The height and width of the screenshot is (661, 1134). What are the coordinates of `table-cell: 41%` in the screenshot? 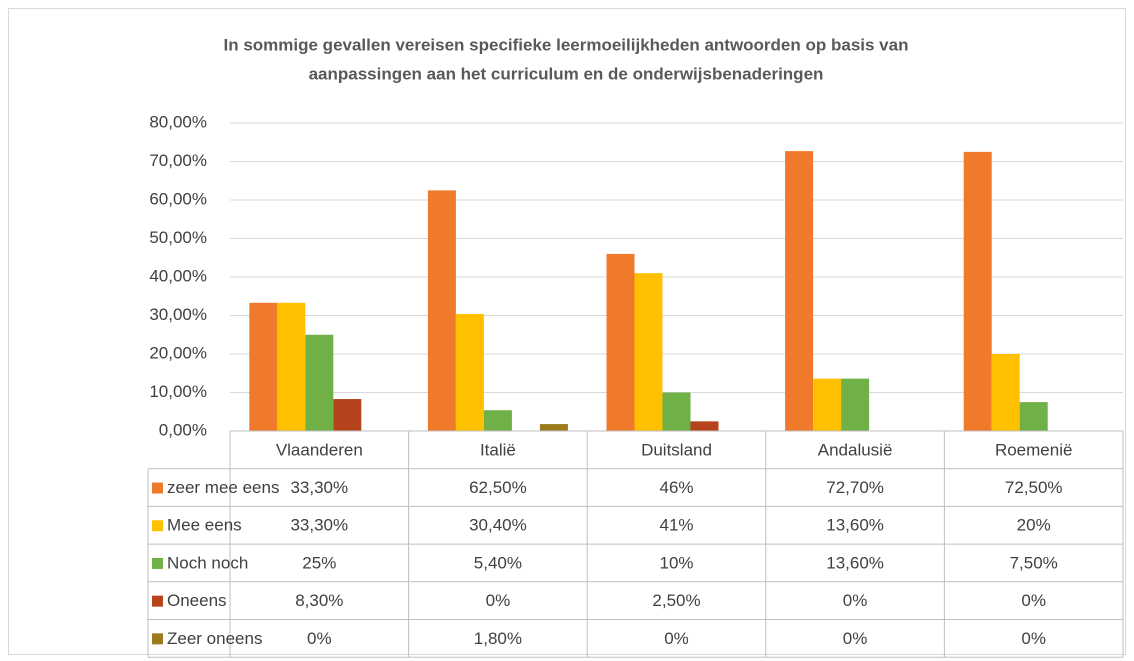 It's located at (676, 525).